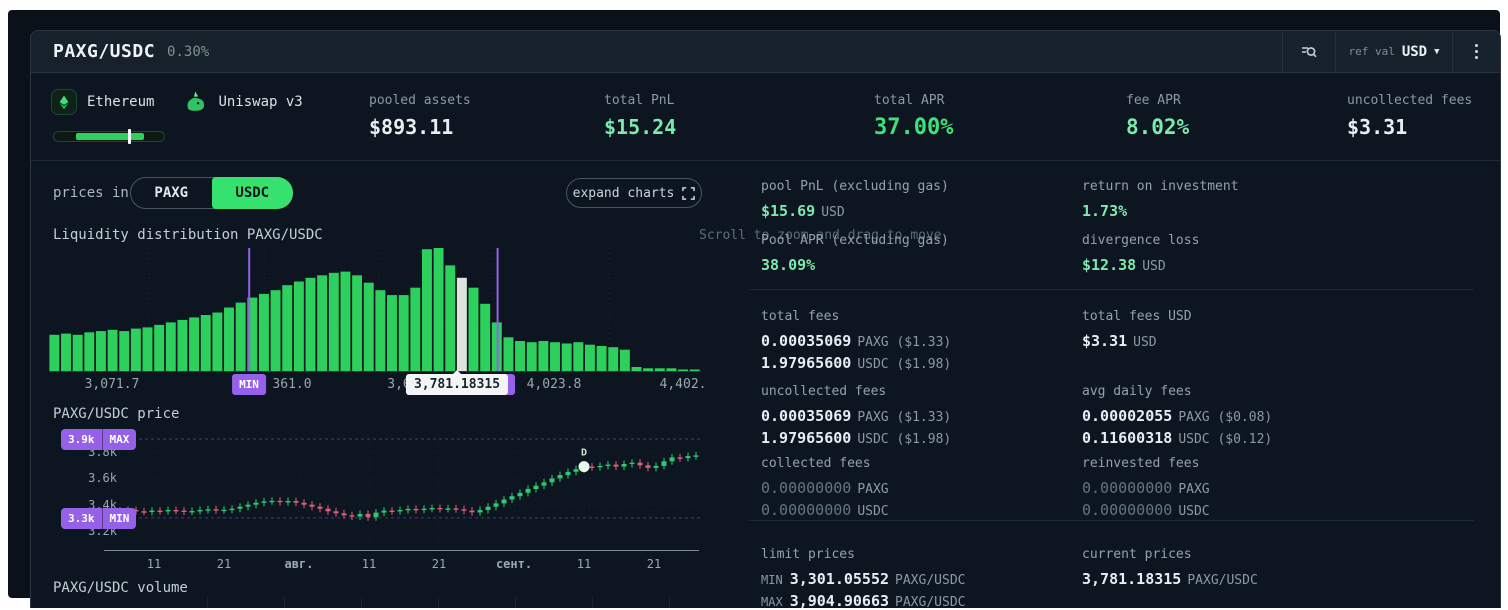 This screenshot has width=1508, height=610. Describe the element at coordinates (116, 414) in the screenshot. I see `price-chart-title: PAXG/USDC price` at that location.